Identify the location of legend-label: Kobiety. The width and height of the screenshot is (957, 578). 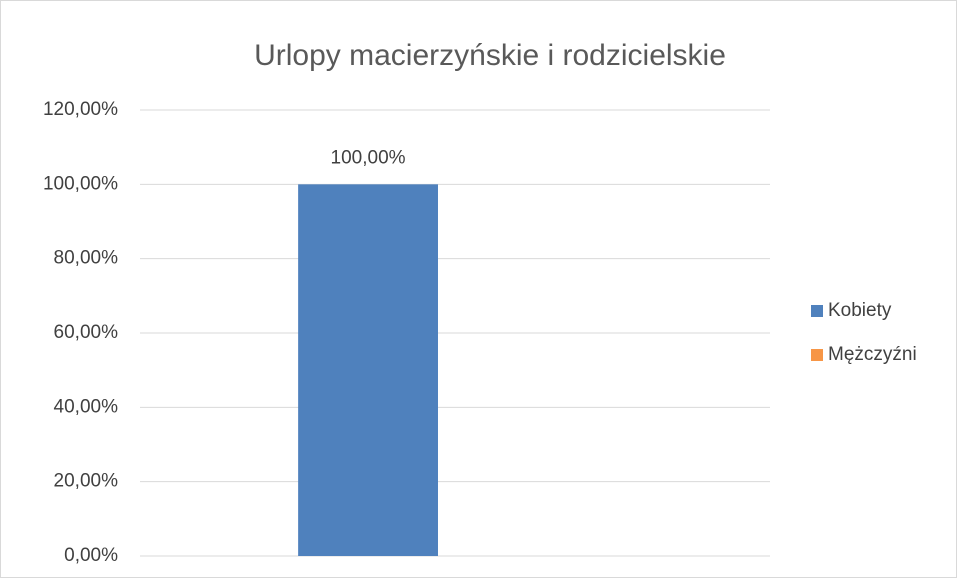
(860, 310).